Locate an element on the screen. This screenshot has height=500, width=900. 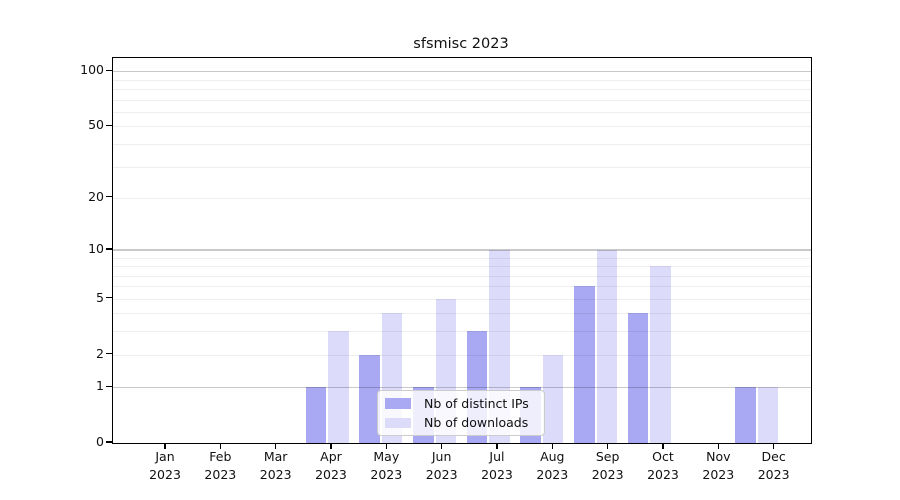
legend-label-distinct-ips: Nb of distinct IPs is located at coordinates (476, 403).